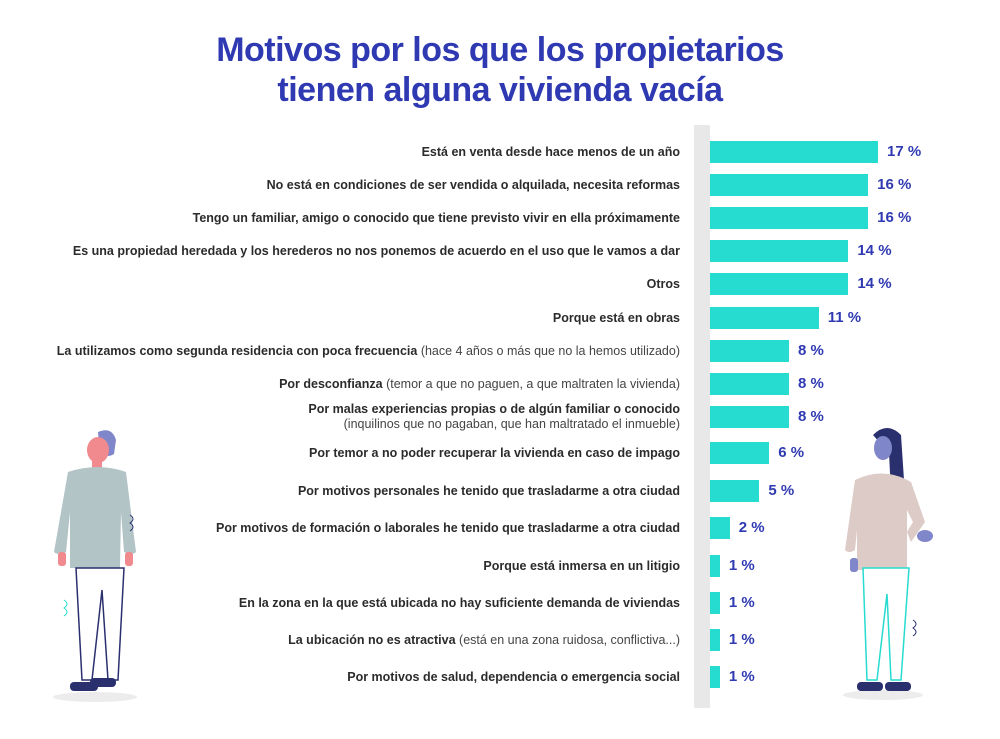  Describe the element at coordinates (95, 566) in the screenshot. I see `man-illustration` at that location.